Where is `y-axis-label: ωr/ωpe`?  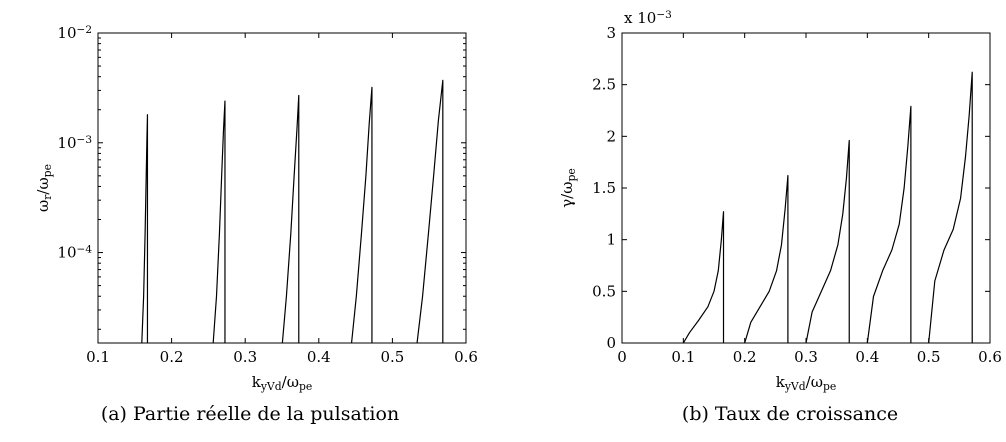
y-axis-label: ωr/ωpe is located at coordinates (44, 188).